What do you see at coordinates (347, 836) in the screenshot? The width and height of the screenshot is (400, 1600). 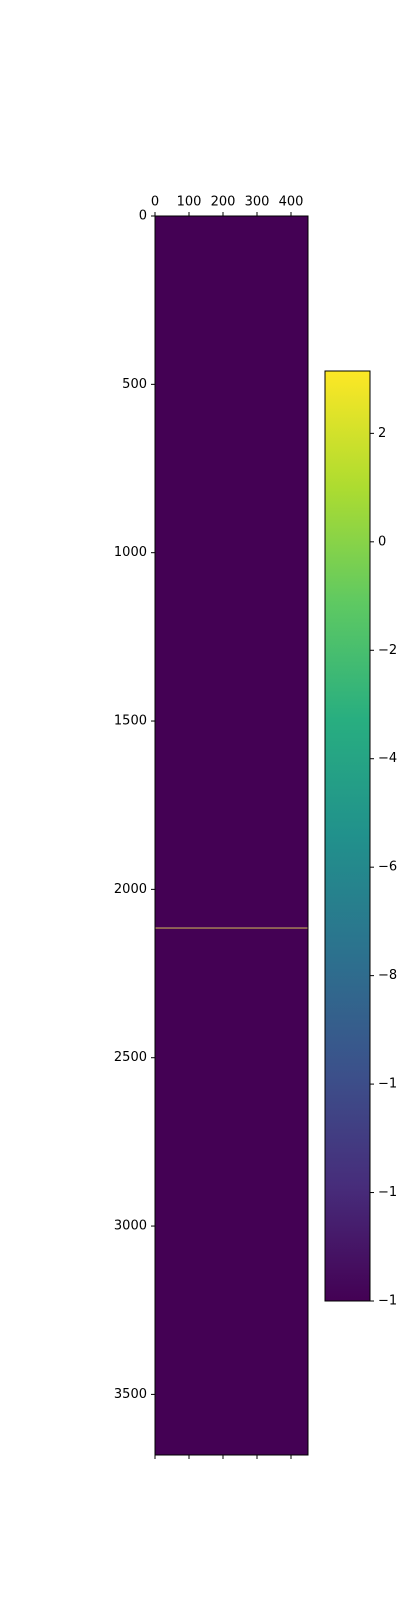 I see `colorbar` at bounding box center [347, 836].